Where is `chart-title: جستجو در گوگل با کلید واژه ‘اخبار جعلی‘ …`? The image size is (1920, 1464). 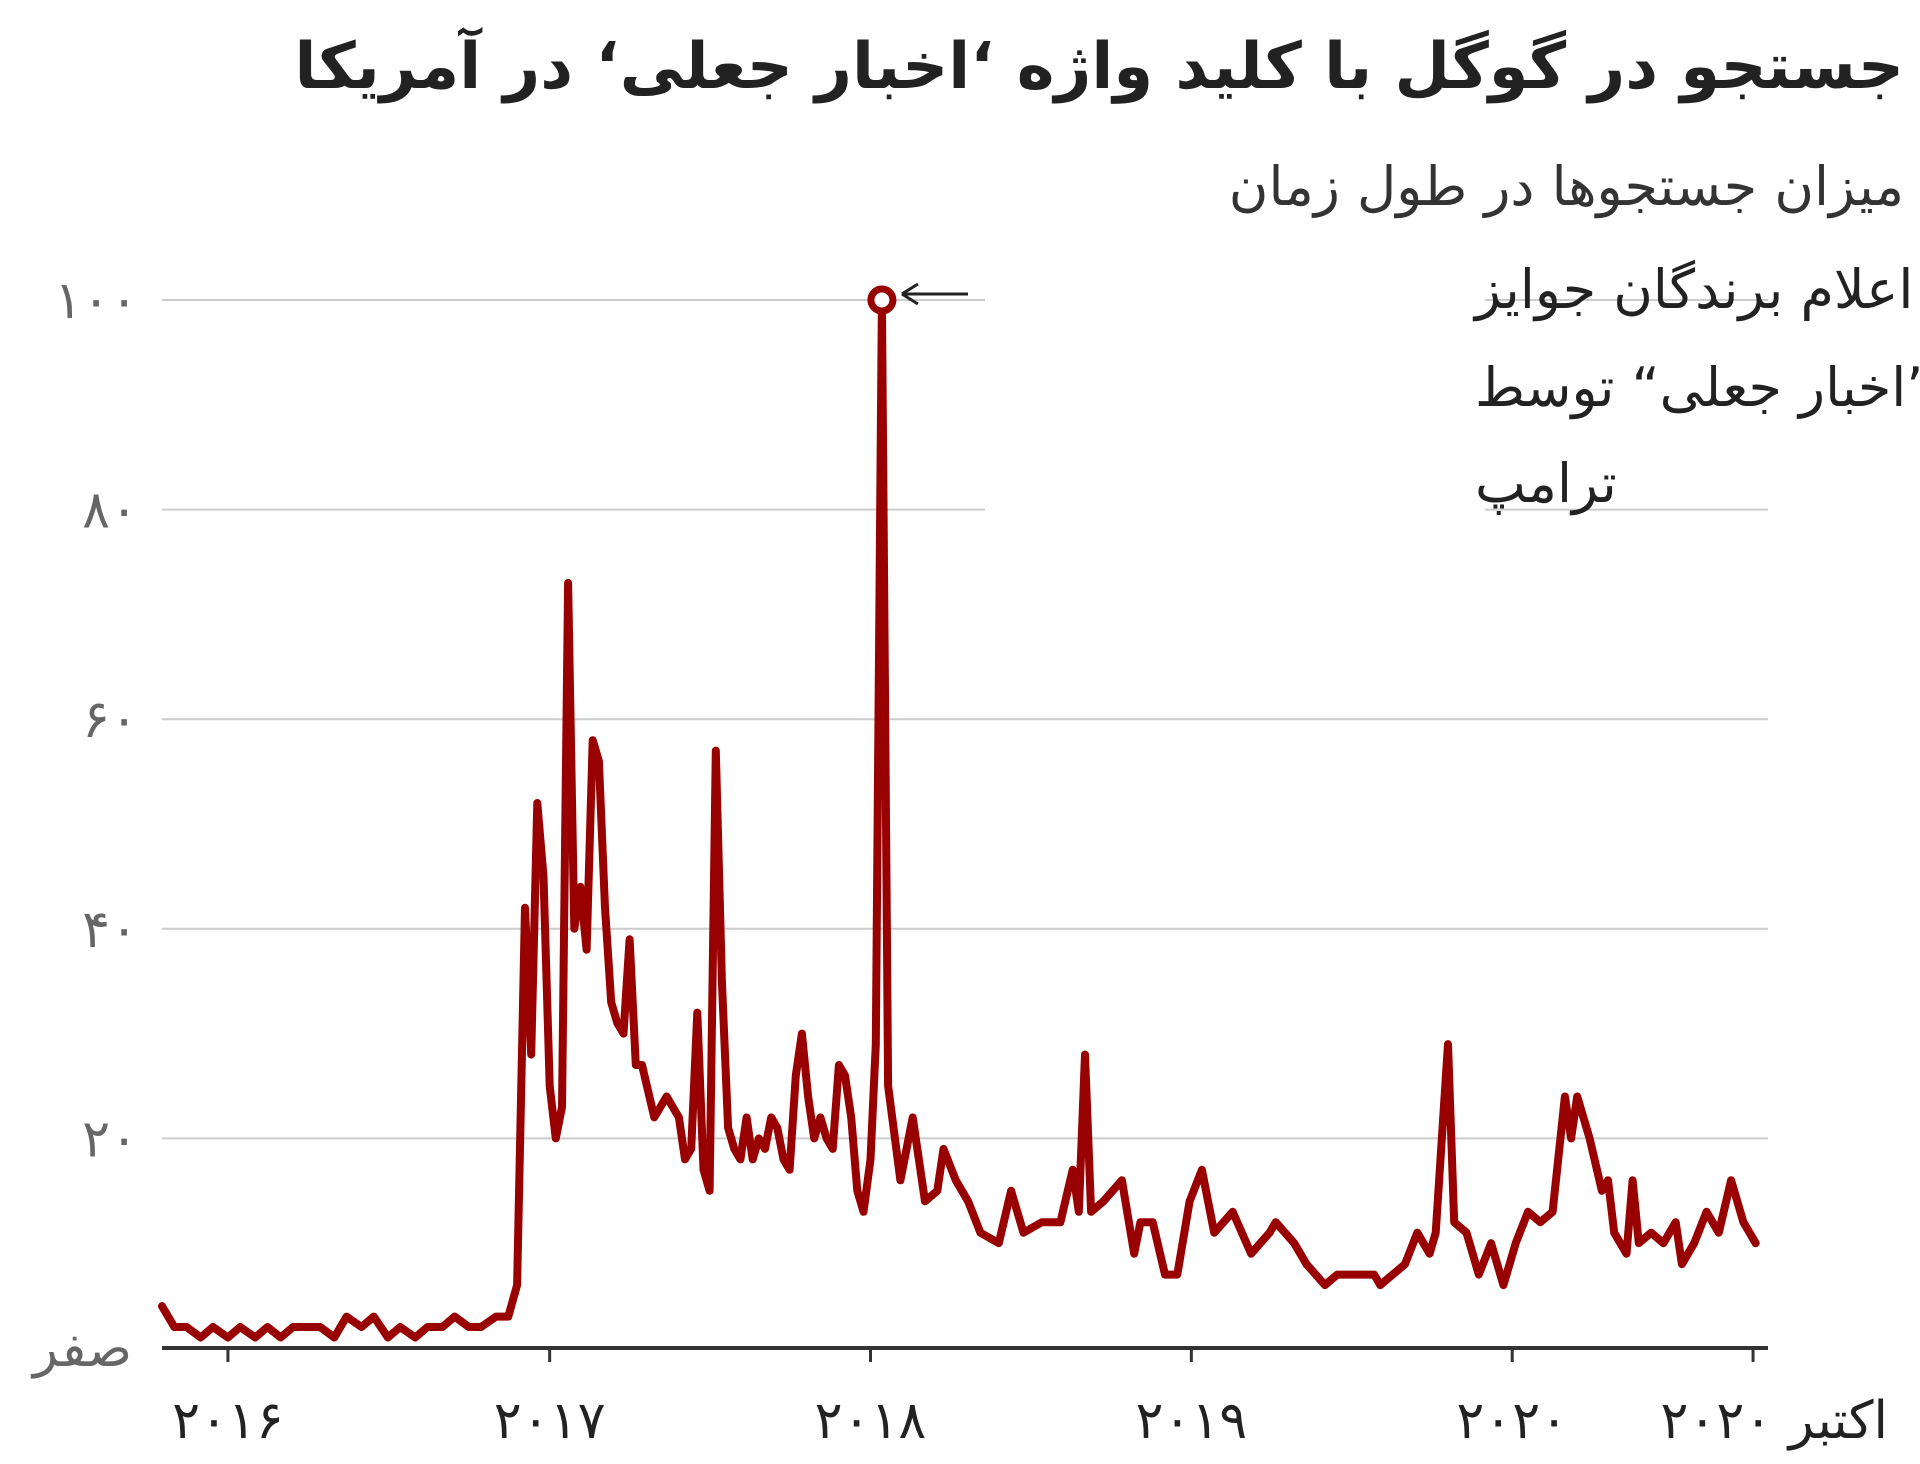 chart-title: جستجو در گوگل با کلید واژه ‘اخبار جعلی‘ … is located at coordinates (1099, 67).